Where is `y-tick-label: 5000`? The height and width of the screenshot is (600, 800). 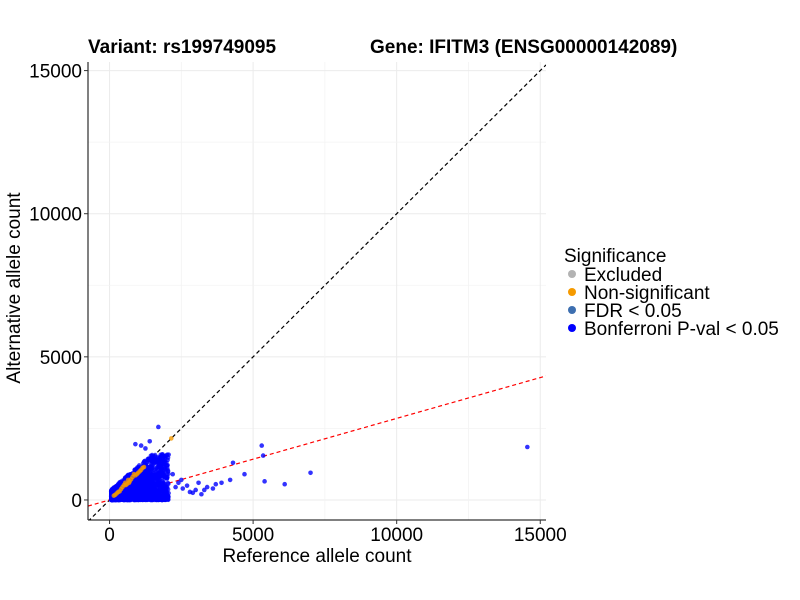 y-tick-label: 5000 is located at coordinates (61, 358).